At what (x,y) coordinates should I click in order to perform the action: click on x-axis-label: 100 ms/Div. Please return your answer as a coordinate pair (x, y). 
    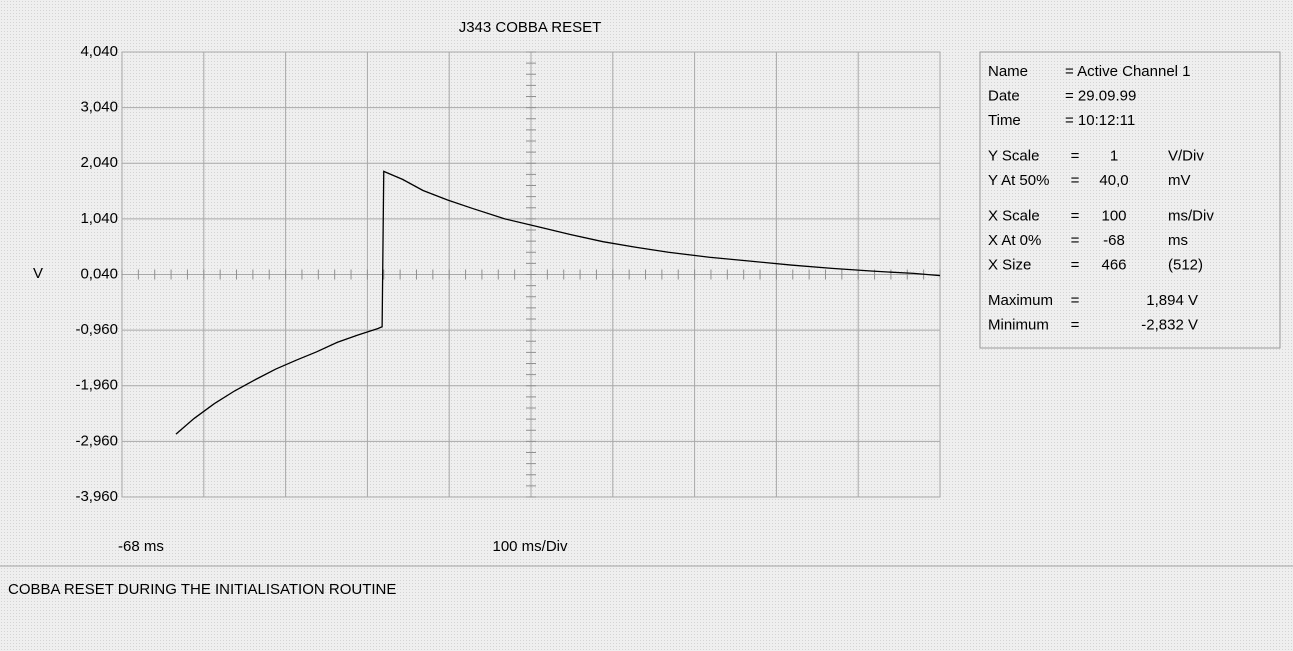
    Looking at the image, I should click on (530, 546).